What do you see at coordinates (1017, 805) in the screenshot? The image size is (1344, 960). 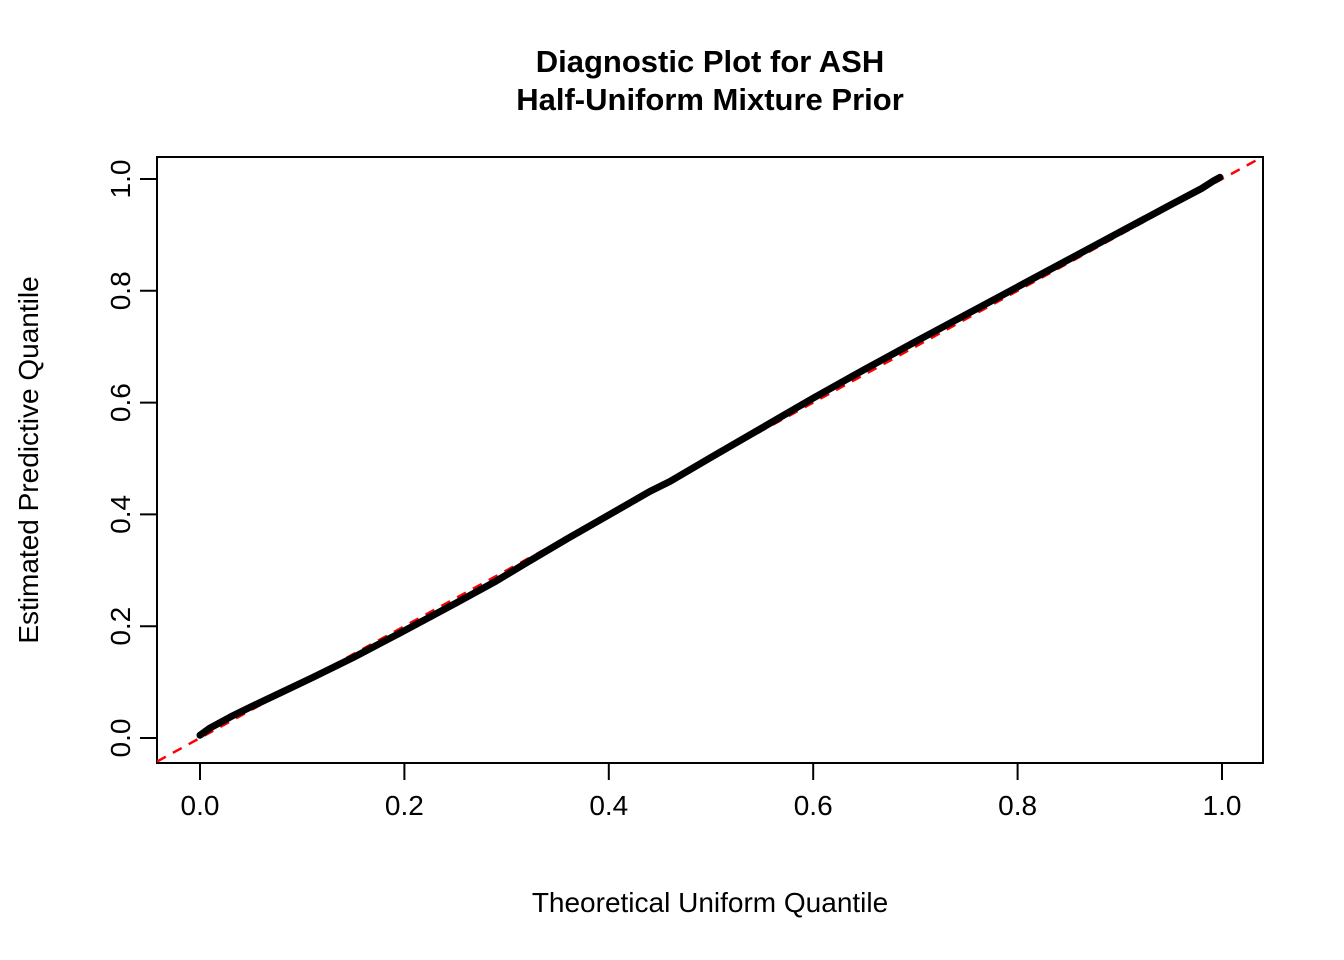 I see `x-tick-label: 0.8` at bounding box center [1017, 805].